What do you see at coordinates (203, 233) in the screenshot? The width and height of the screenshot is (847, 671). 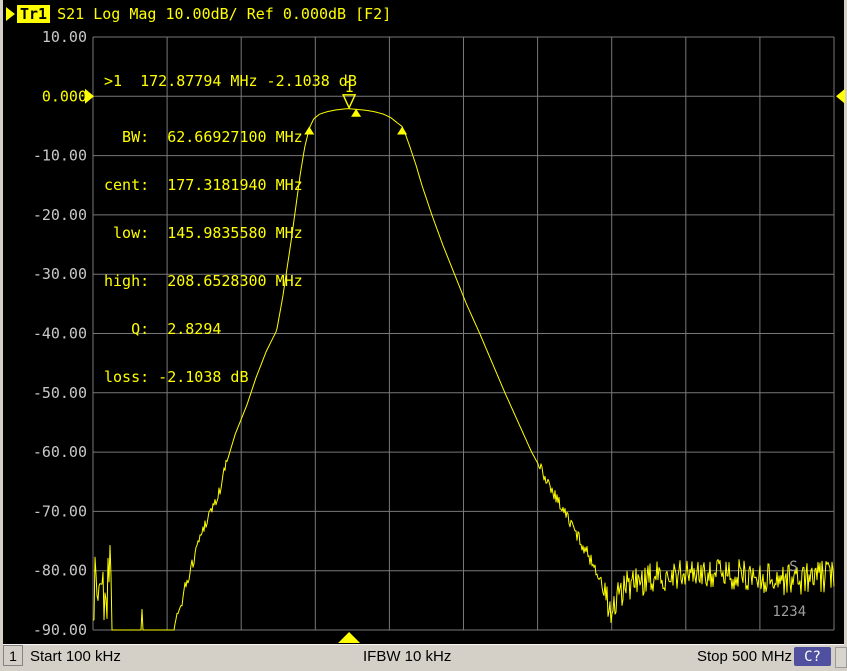 I see `low-value: low: 145.9835580 MHz` at bounding box center [203, 233].